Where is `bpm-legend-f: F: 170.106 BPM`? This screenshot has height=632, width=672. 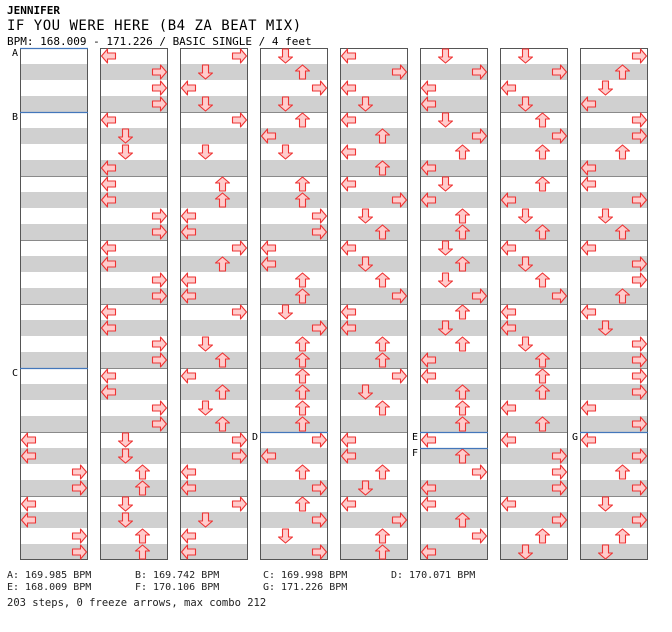
bpm-legend-f: F: 170.106 BPM is located at coordinates (177, 587).